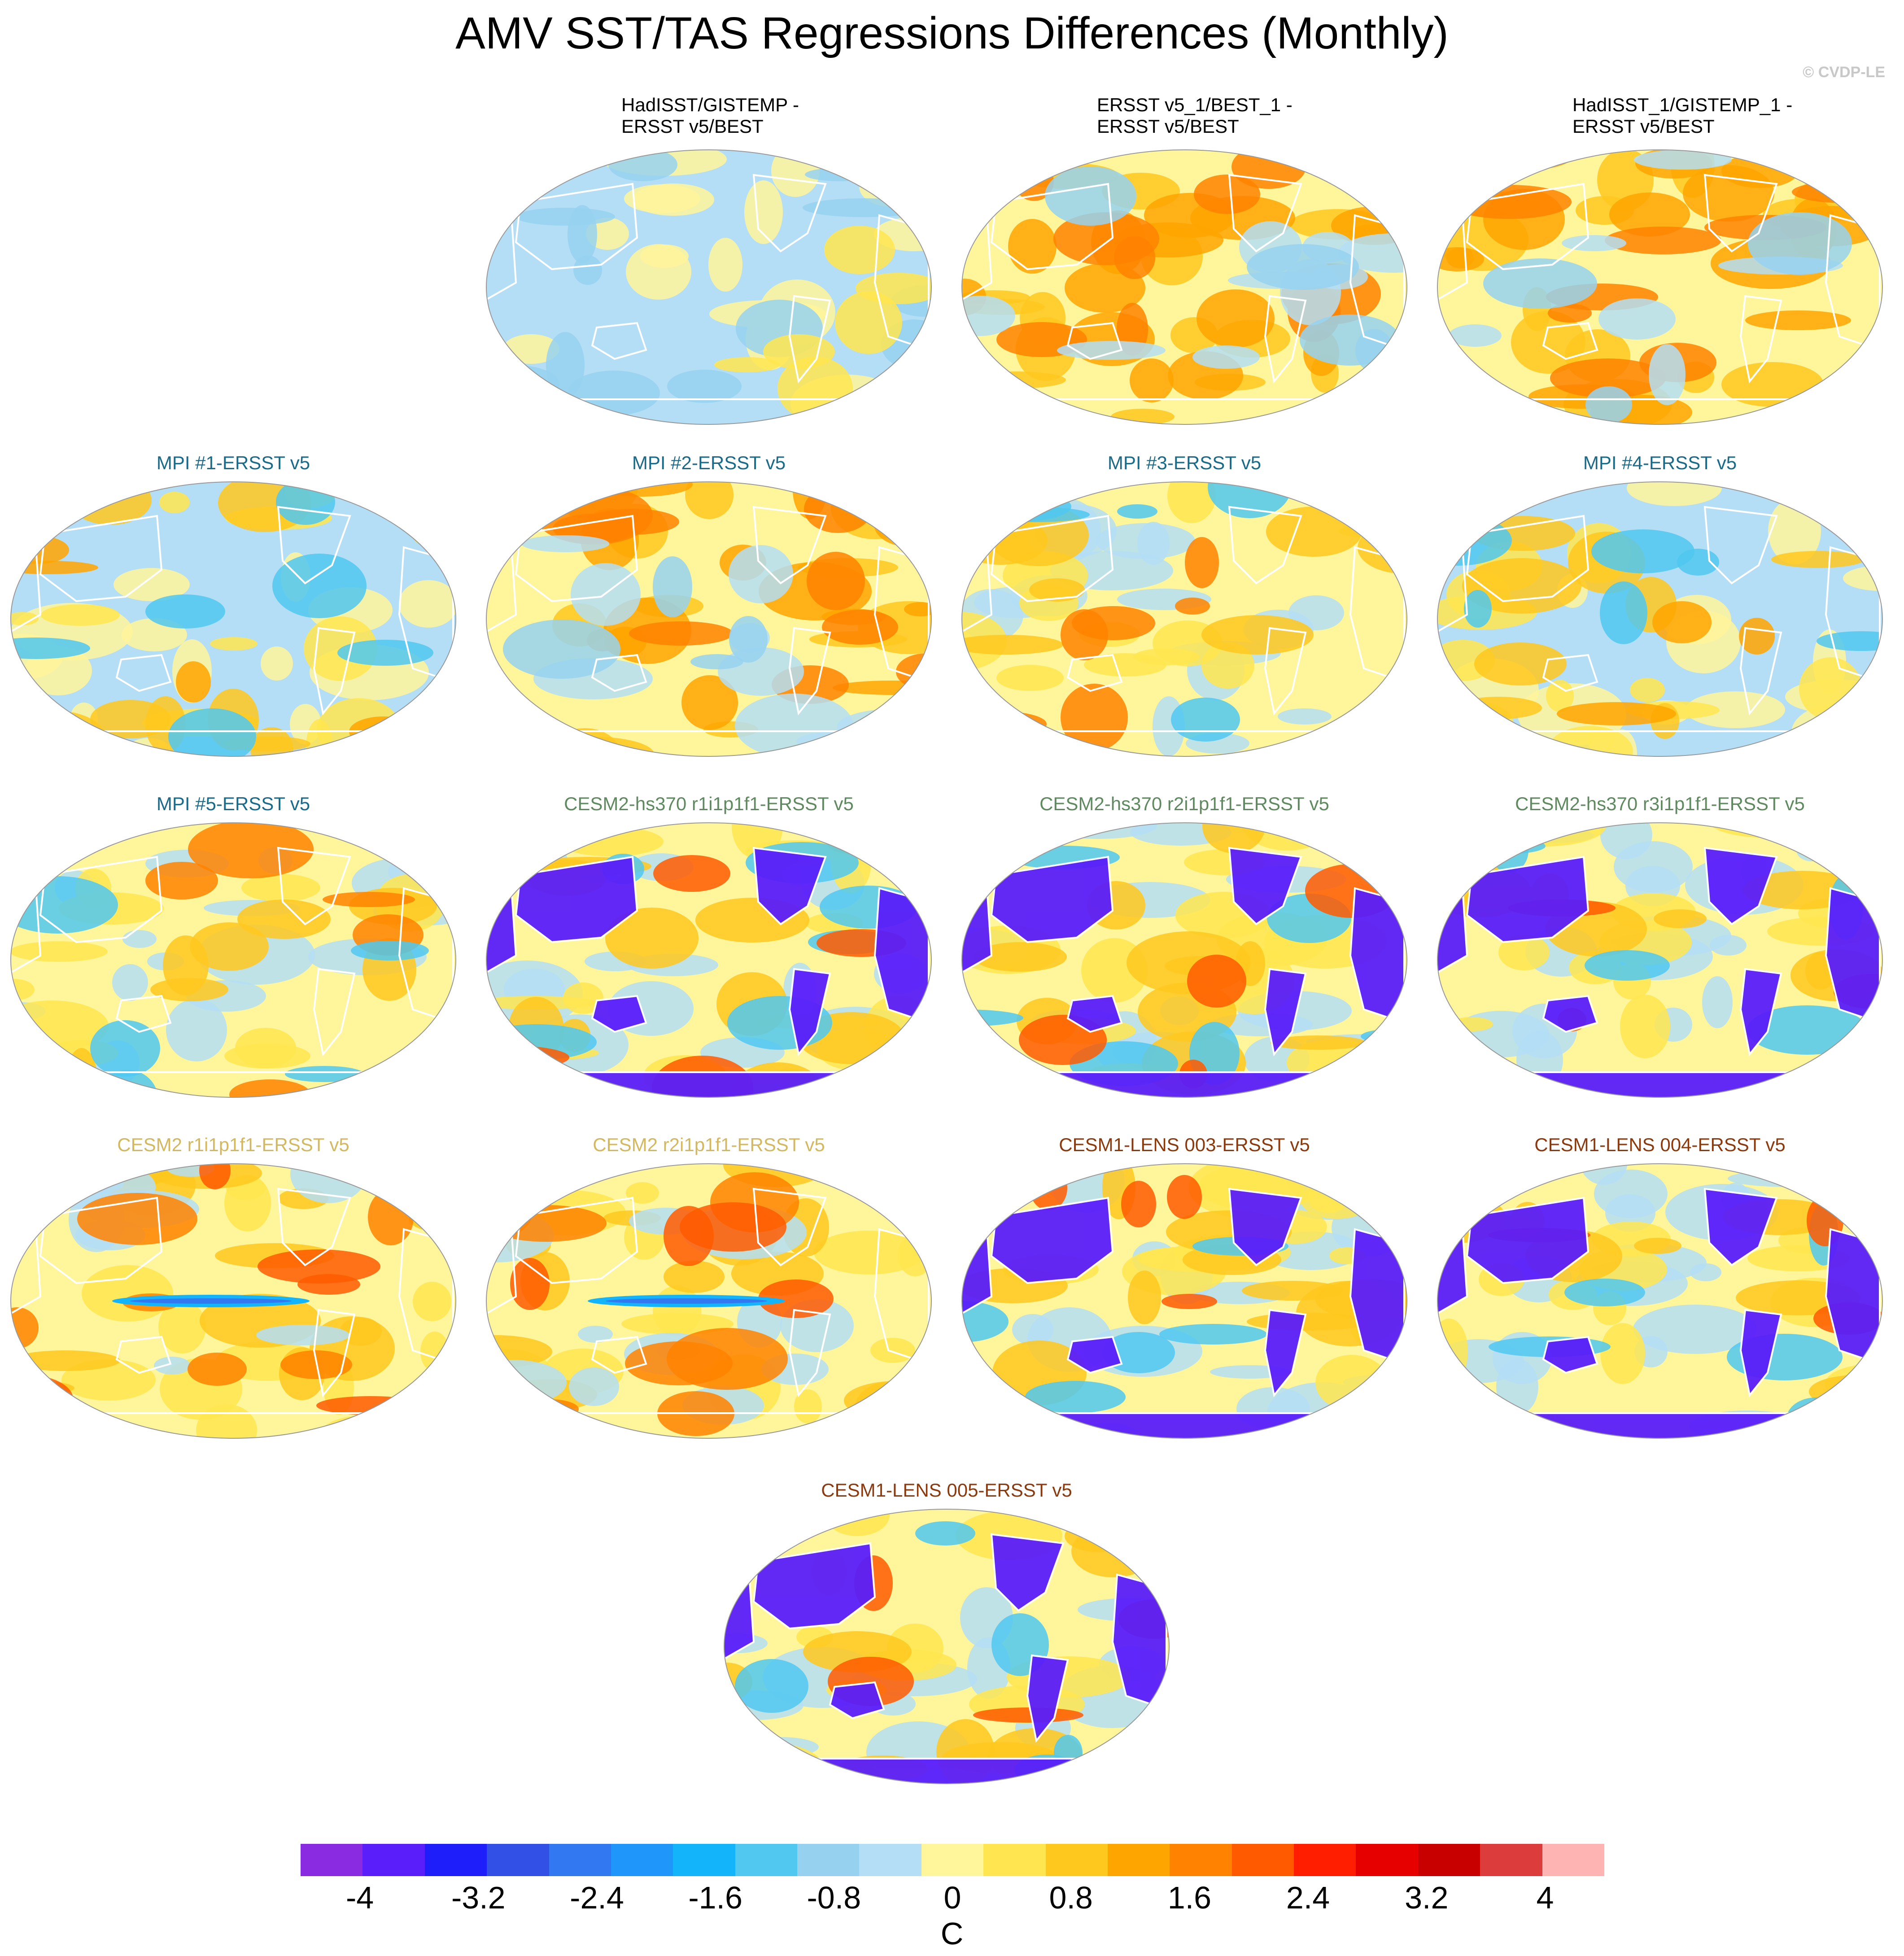 Image resolution: width=1904 pixels, height=1956 pixels. I want to click on map-panel: MPI #1-ERSST v5, so click(233, 623).